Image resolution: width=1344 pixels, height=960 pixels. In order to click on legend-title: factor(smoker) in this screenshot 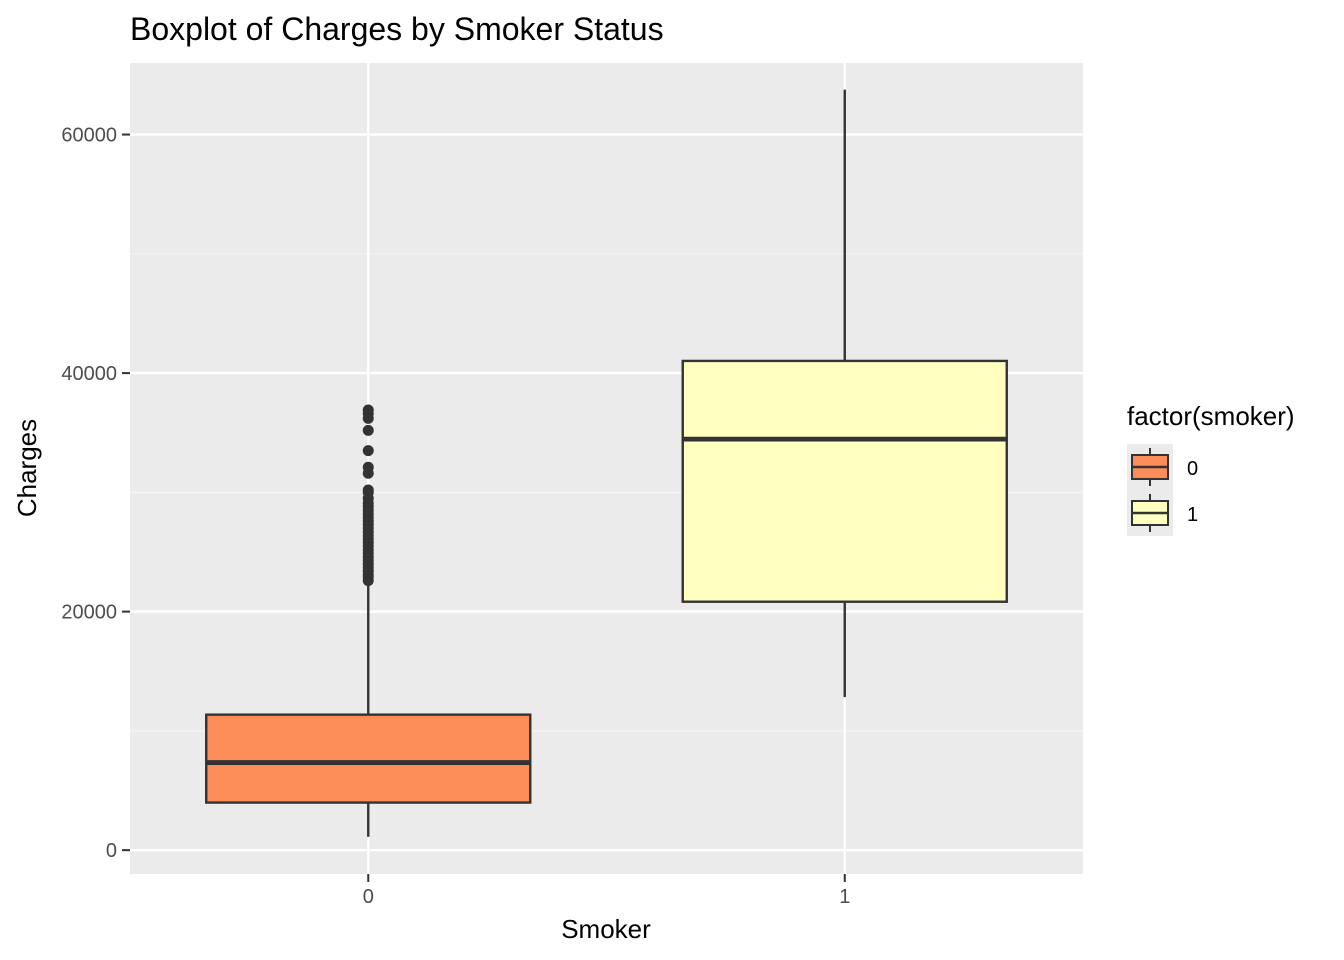, I will do `click(1211, 416)`.